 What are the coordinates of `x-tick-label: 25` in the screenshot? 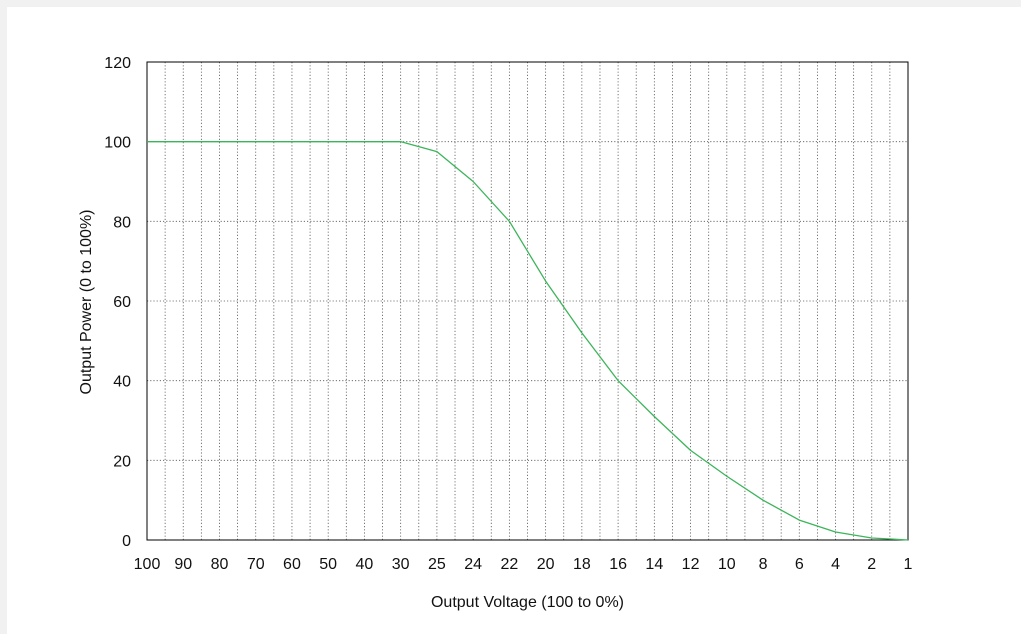 It's located at (437, 564).